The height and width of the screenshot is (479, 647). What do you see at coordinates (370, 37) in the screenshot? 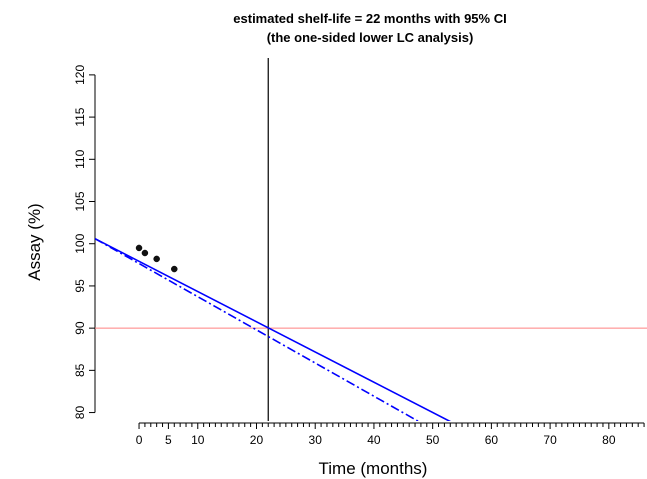
I see `chart-title-line-2: (the one-sided lower LC analysis)` at bounding box center [370, 37].